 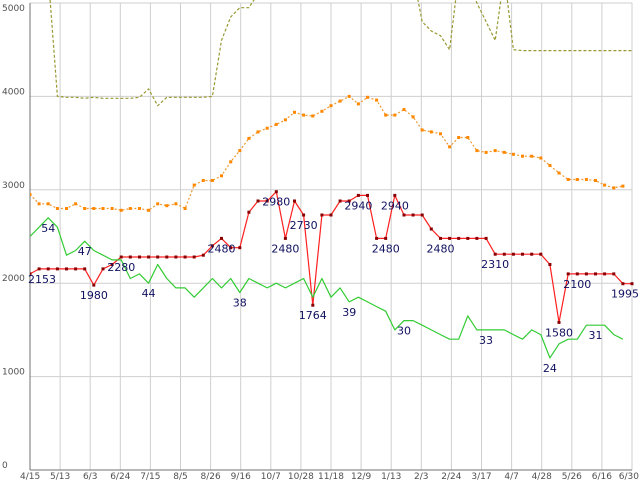 What do you see at coordinates (313, 315) in the screenshot?
I see `data-label: 1764` at bounding box center [313, 315].